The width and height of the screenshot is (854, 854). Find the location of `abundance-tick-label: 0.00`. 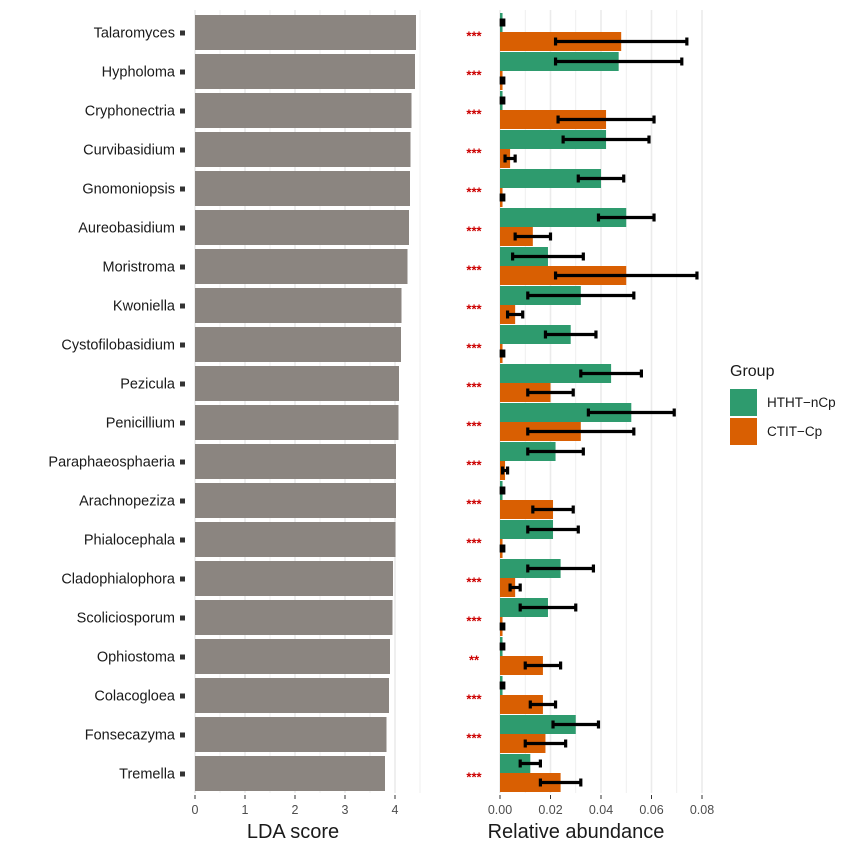

abundance-tick-label: 0.00 is located at coordinates (500, 810).